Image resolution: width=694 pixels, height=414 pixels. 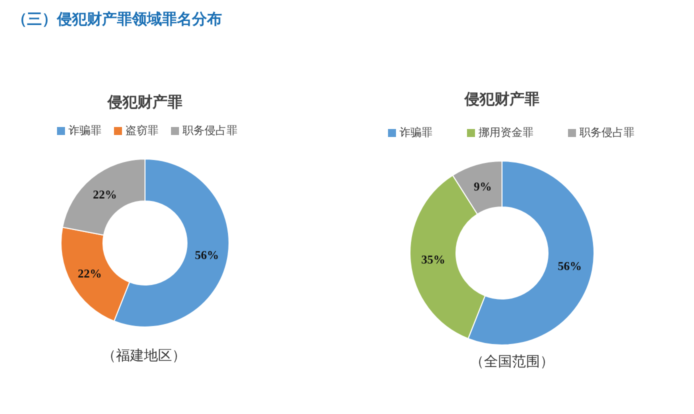 What do you see at coordinates (142, 131) in the screenshot?
I see `legend-label: 盗窃罪` at bounding box center [142, 131].